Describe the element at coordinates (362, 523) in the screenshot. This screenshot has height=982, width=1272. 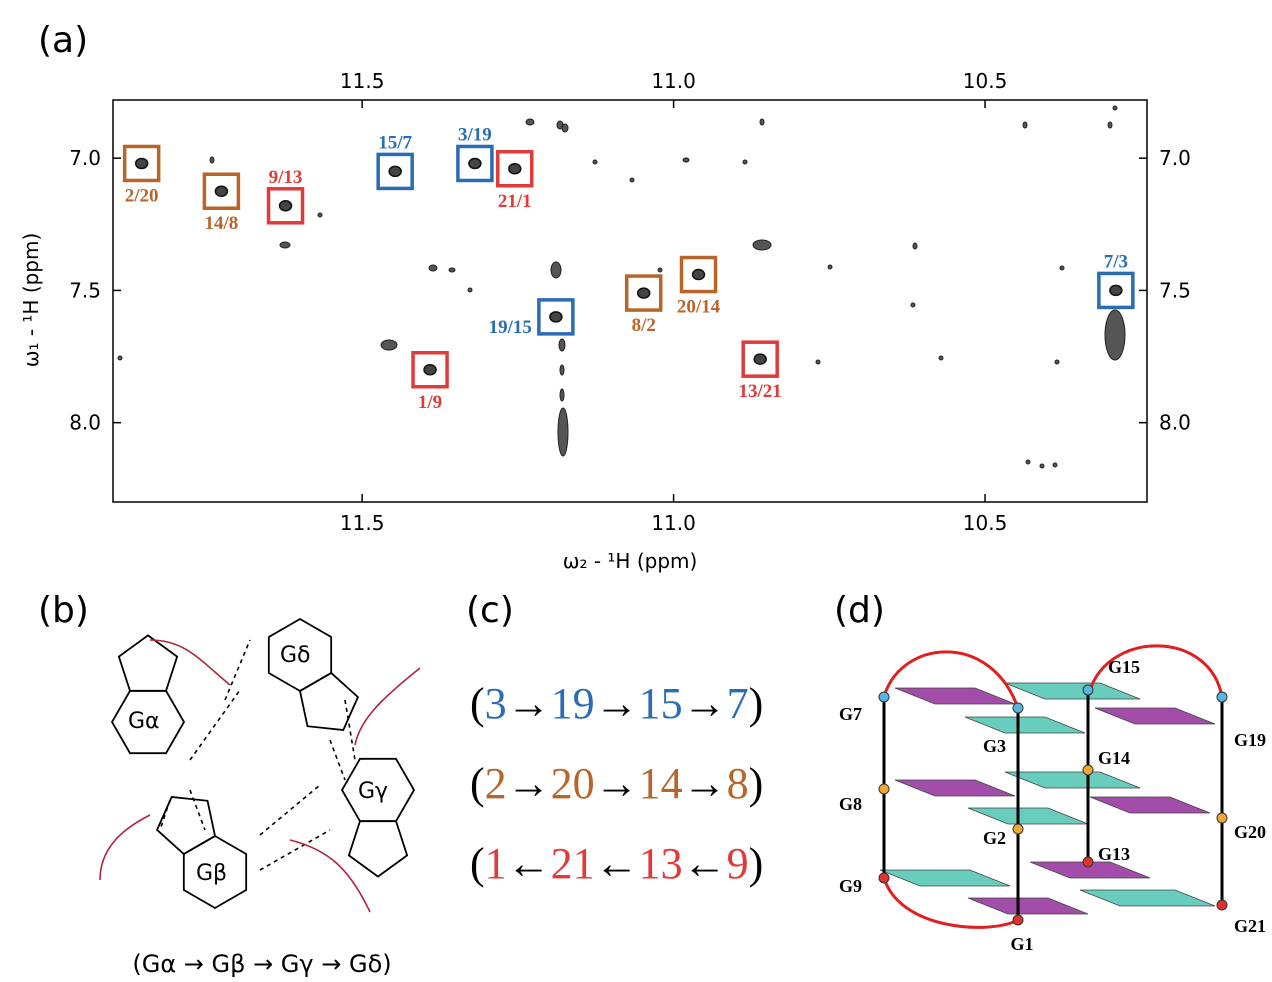
I see `x-tick-label: 11.5` at that location.